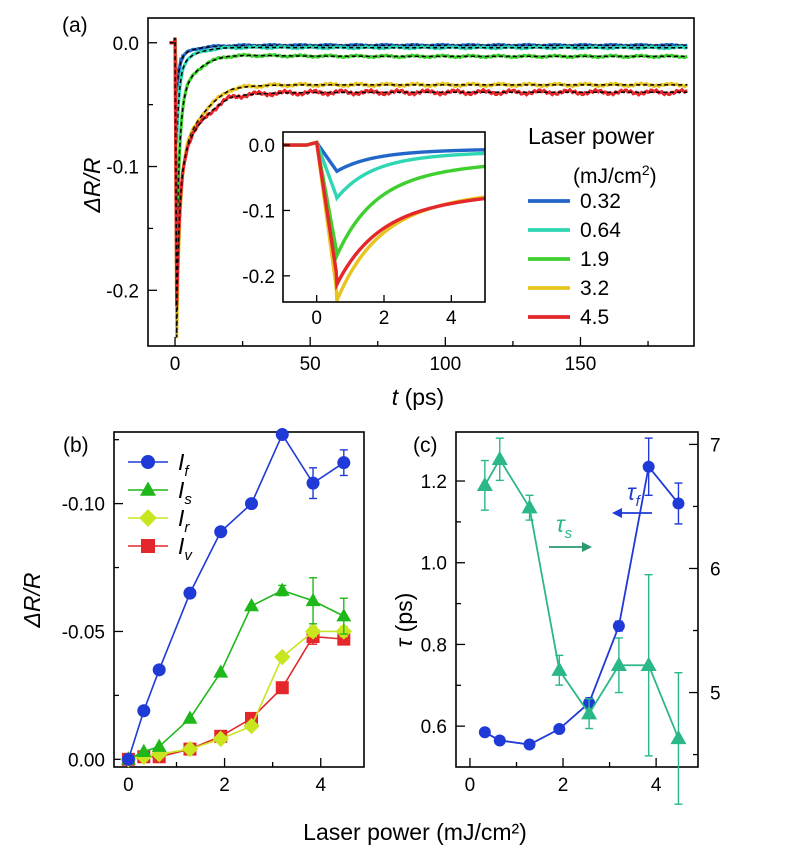 This screenshot has height=854, width=797. Describe the element at coordinates (316, 318) in the screenshot. I see `inset-xtick-label: 0` at that location.